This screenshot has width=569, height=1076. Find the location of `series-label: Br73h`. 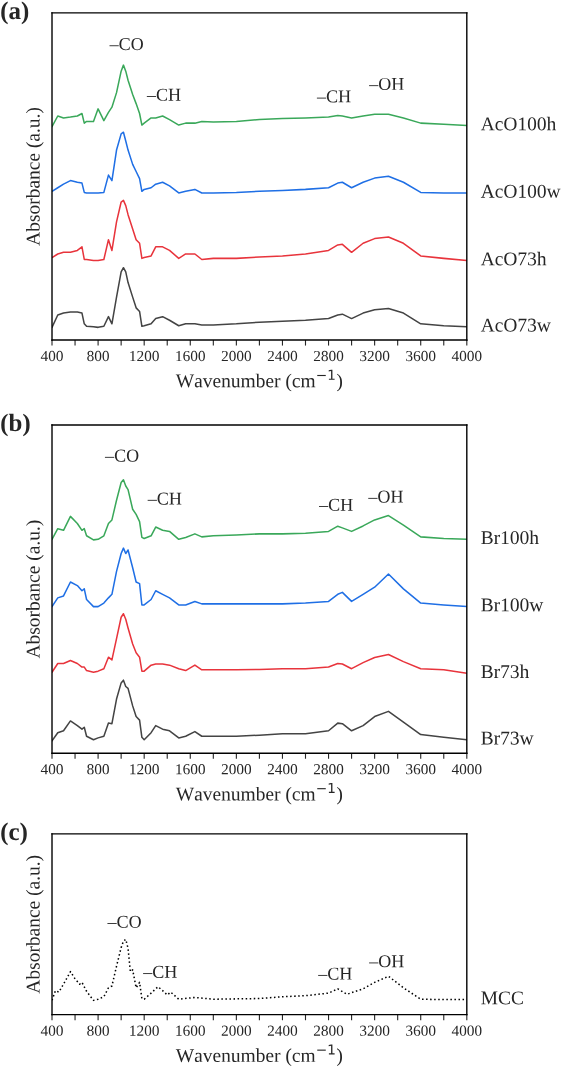

series-label: Br73h is located at coordinates (505, 671).